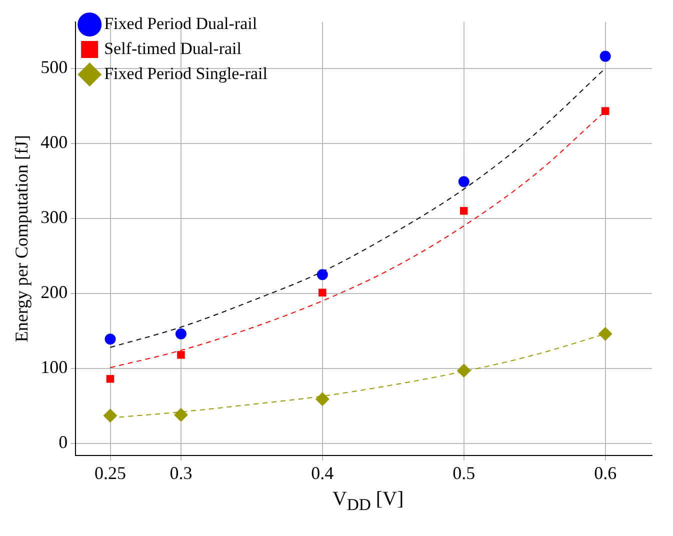 This screenshot has height=536, width=673. What do you see at coordinates (368, 501) in the screenshot?
I see `x-axis-title: V$_{DD}$ [V]` at bounding box center [368, 501].